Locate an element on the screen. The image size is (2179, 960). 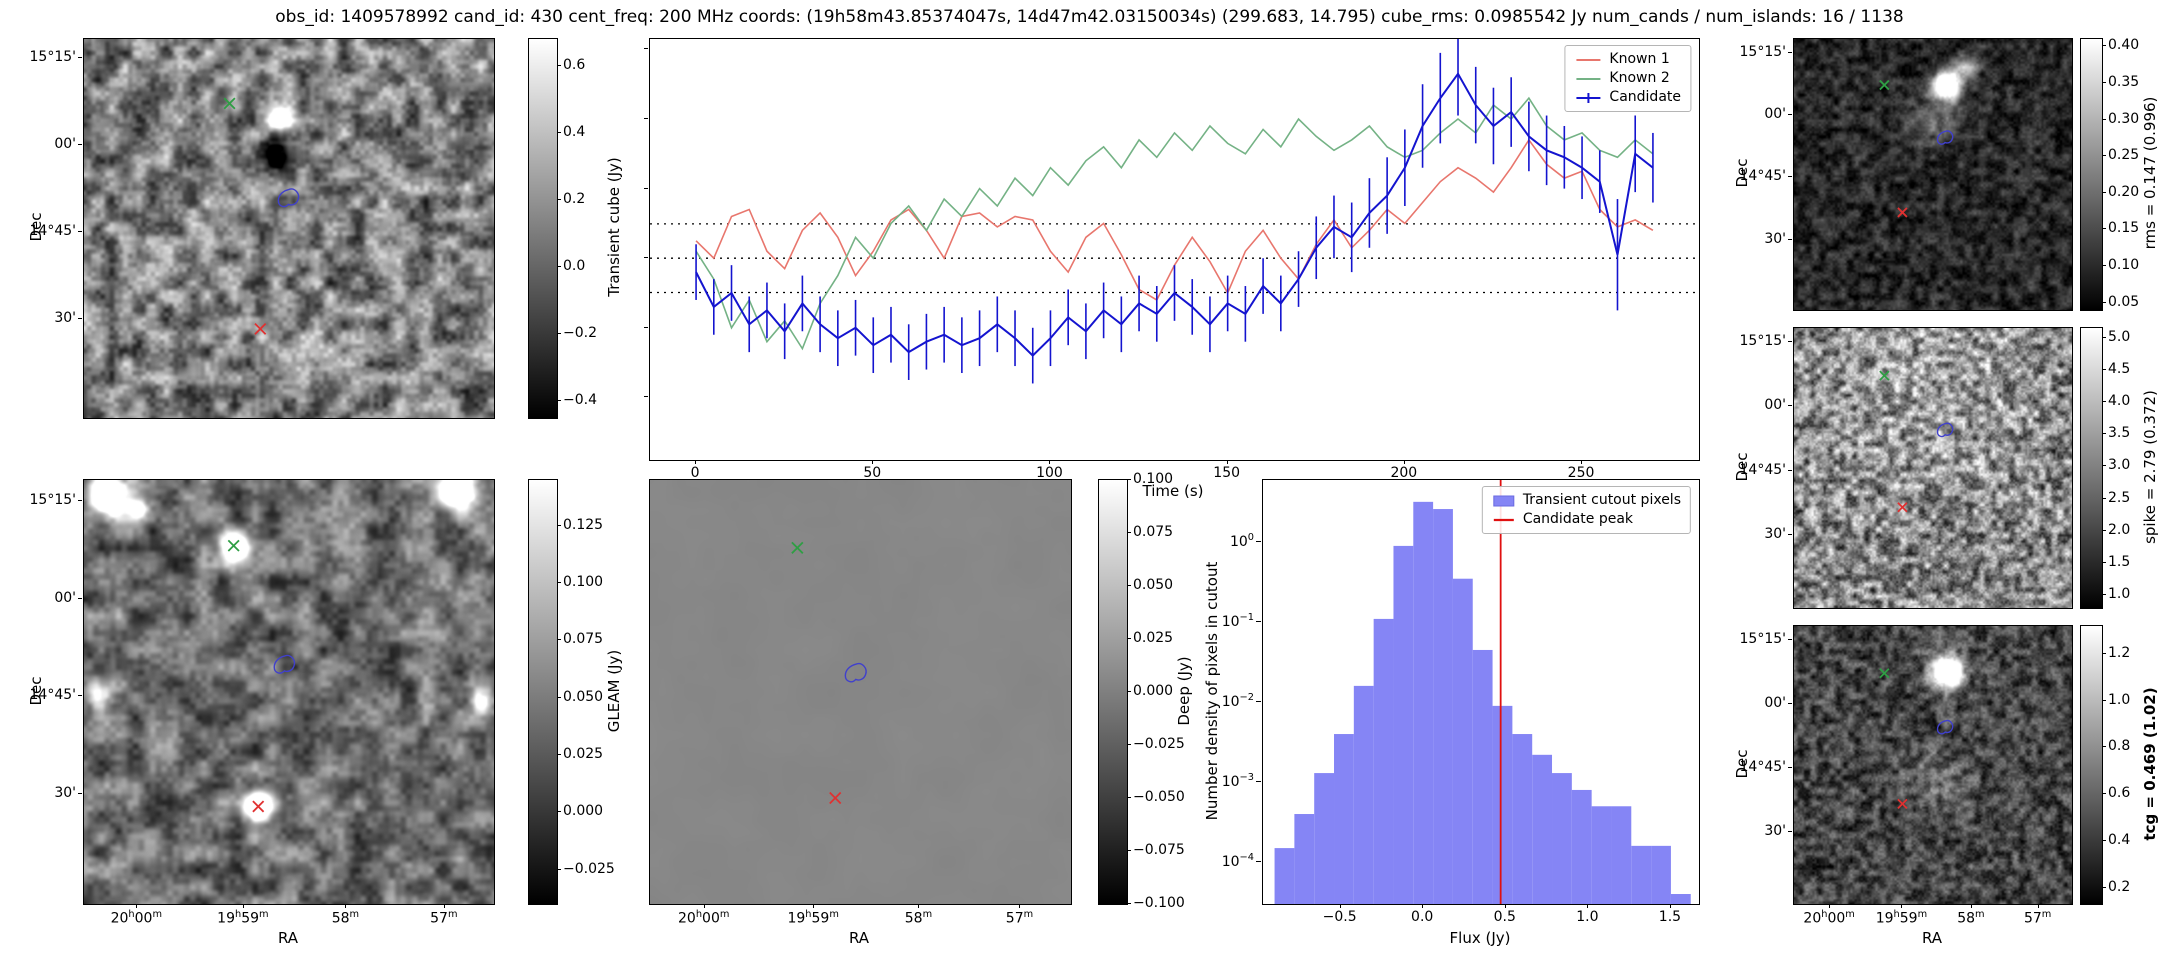
map-panel-transient is located at coordinates (289, 228).